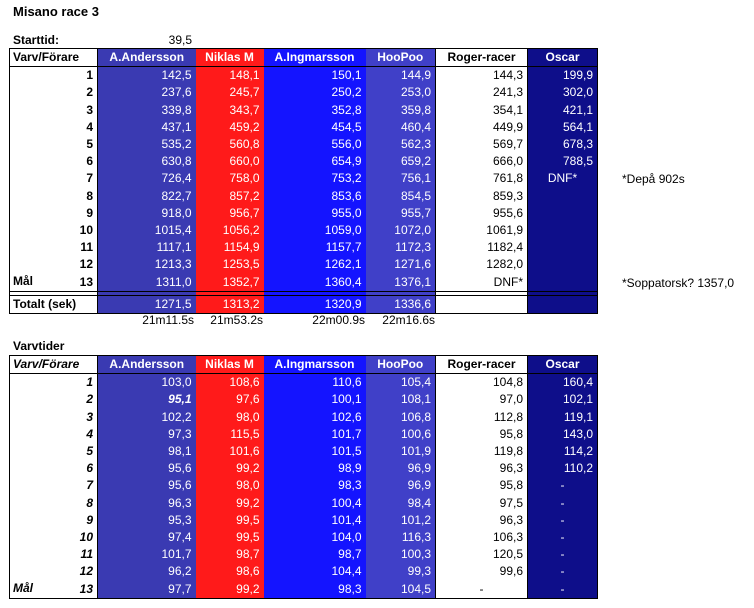 This screenshot has width=754, height=608. What do you see at coordinates (562, 75) in the screenshot?
I see `cell-oscar: 199,9` at bounding box center [562, 75].